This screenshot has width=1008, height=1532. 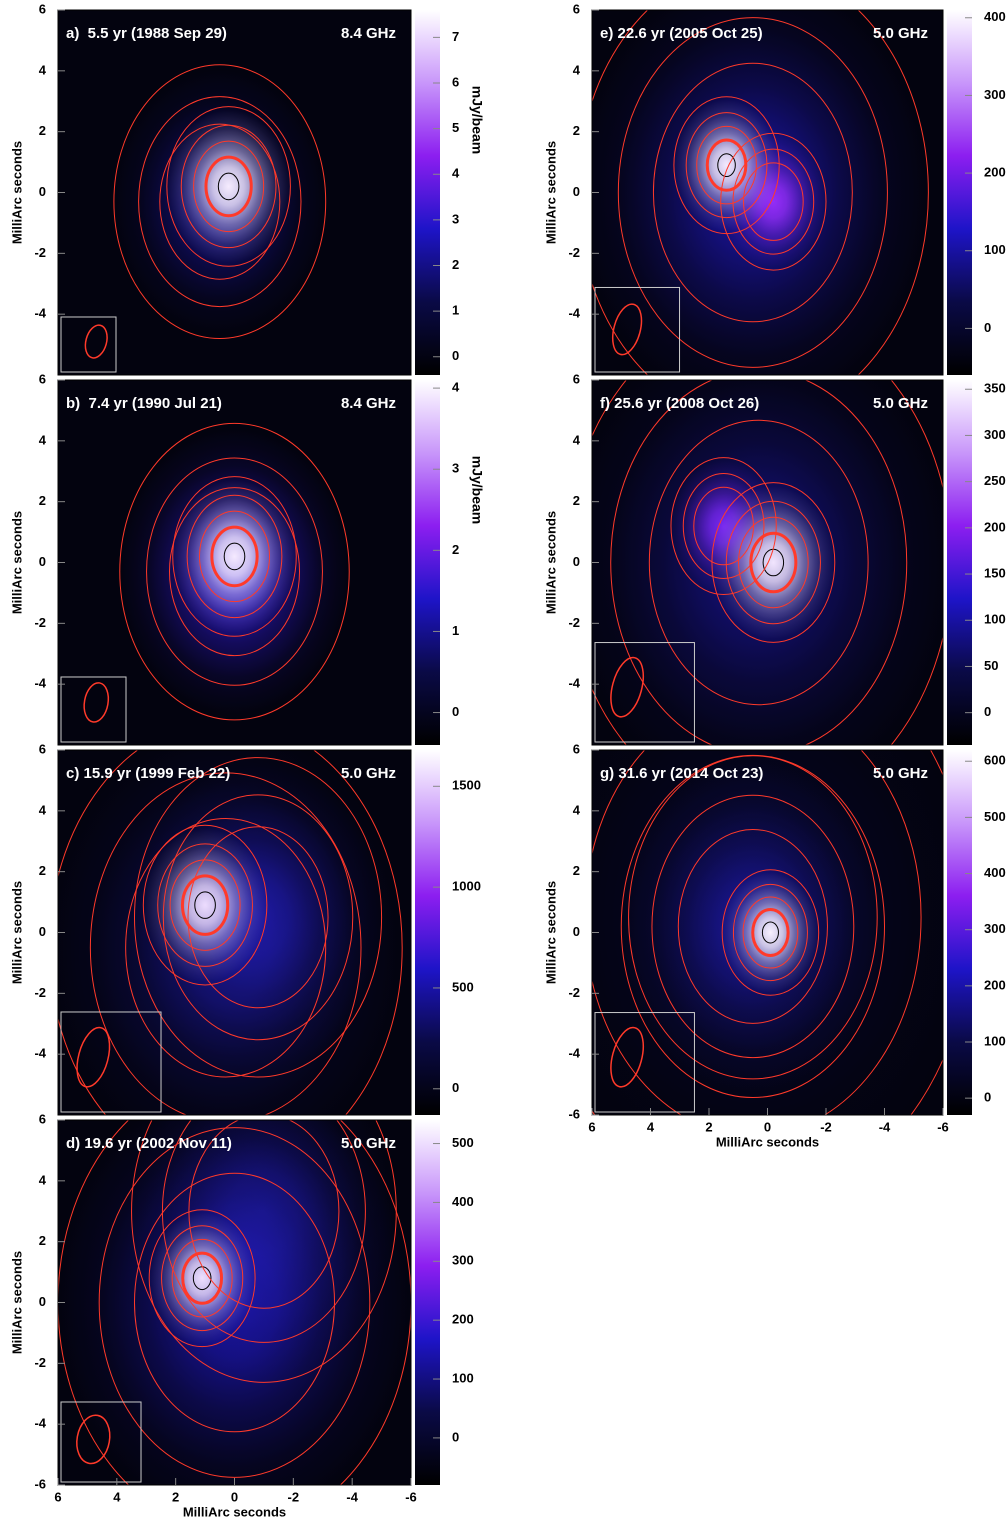 I want to click on colorbar-tick-label: 150, so click(x=995, y=572).